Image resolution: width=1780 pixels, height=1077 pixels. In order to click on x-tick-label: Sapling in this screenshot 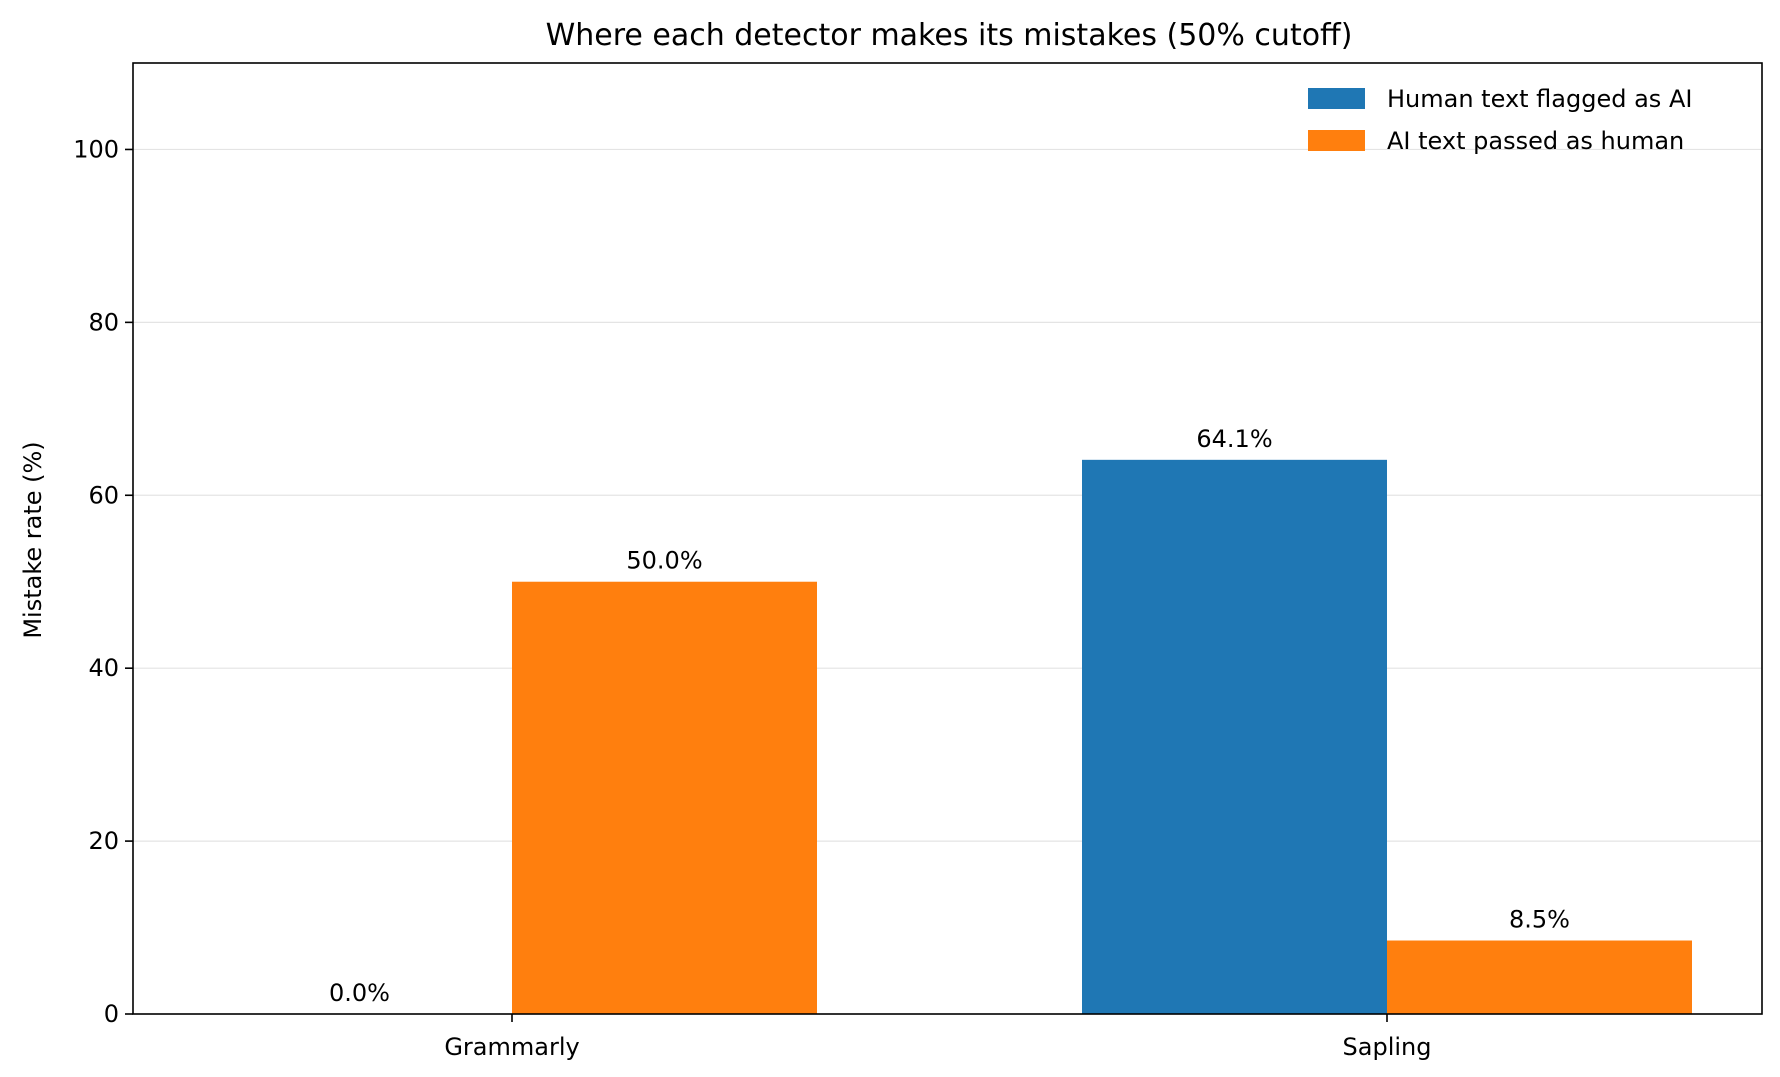, I will do `click(1387, 1047)`.